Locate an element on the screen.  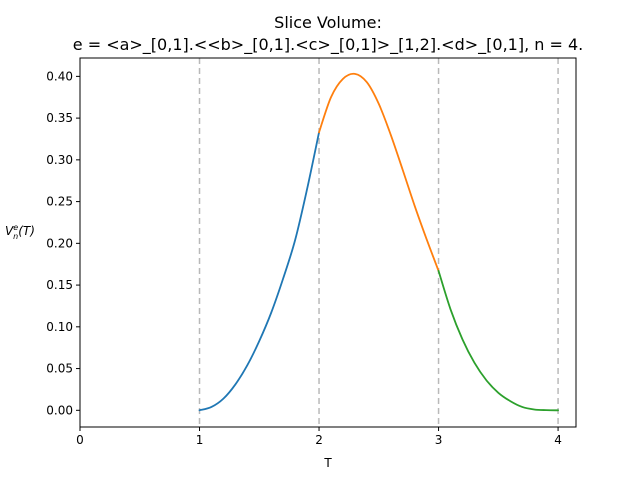
y-tick-label: 0.05 is located at coordinates (59, 369).